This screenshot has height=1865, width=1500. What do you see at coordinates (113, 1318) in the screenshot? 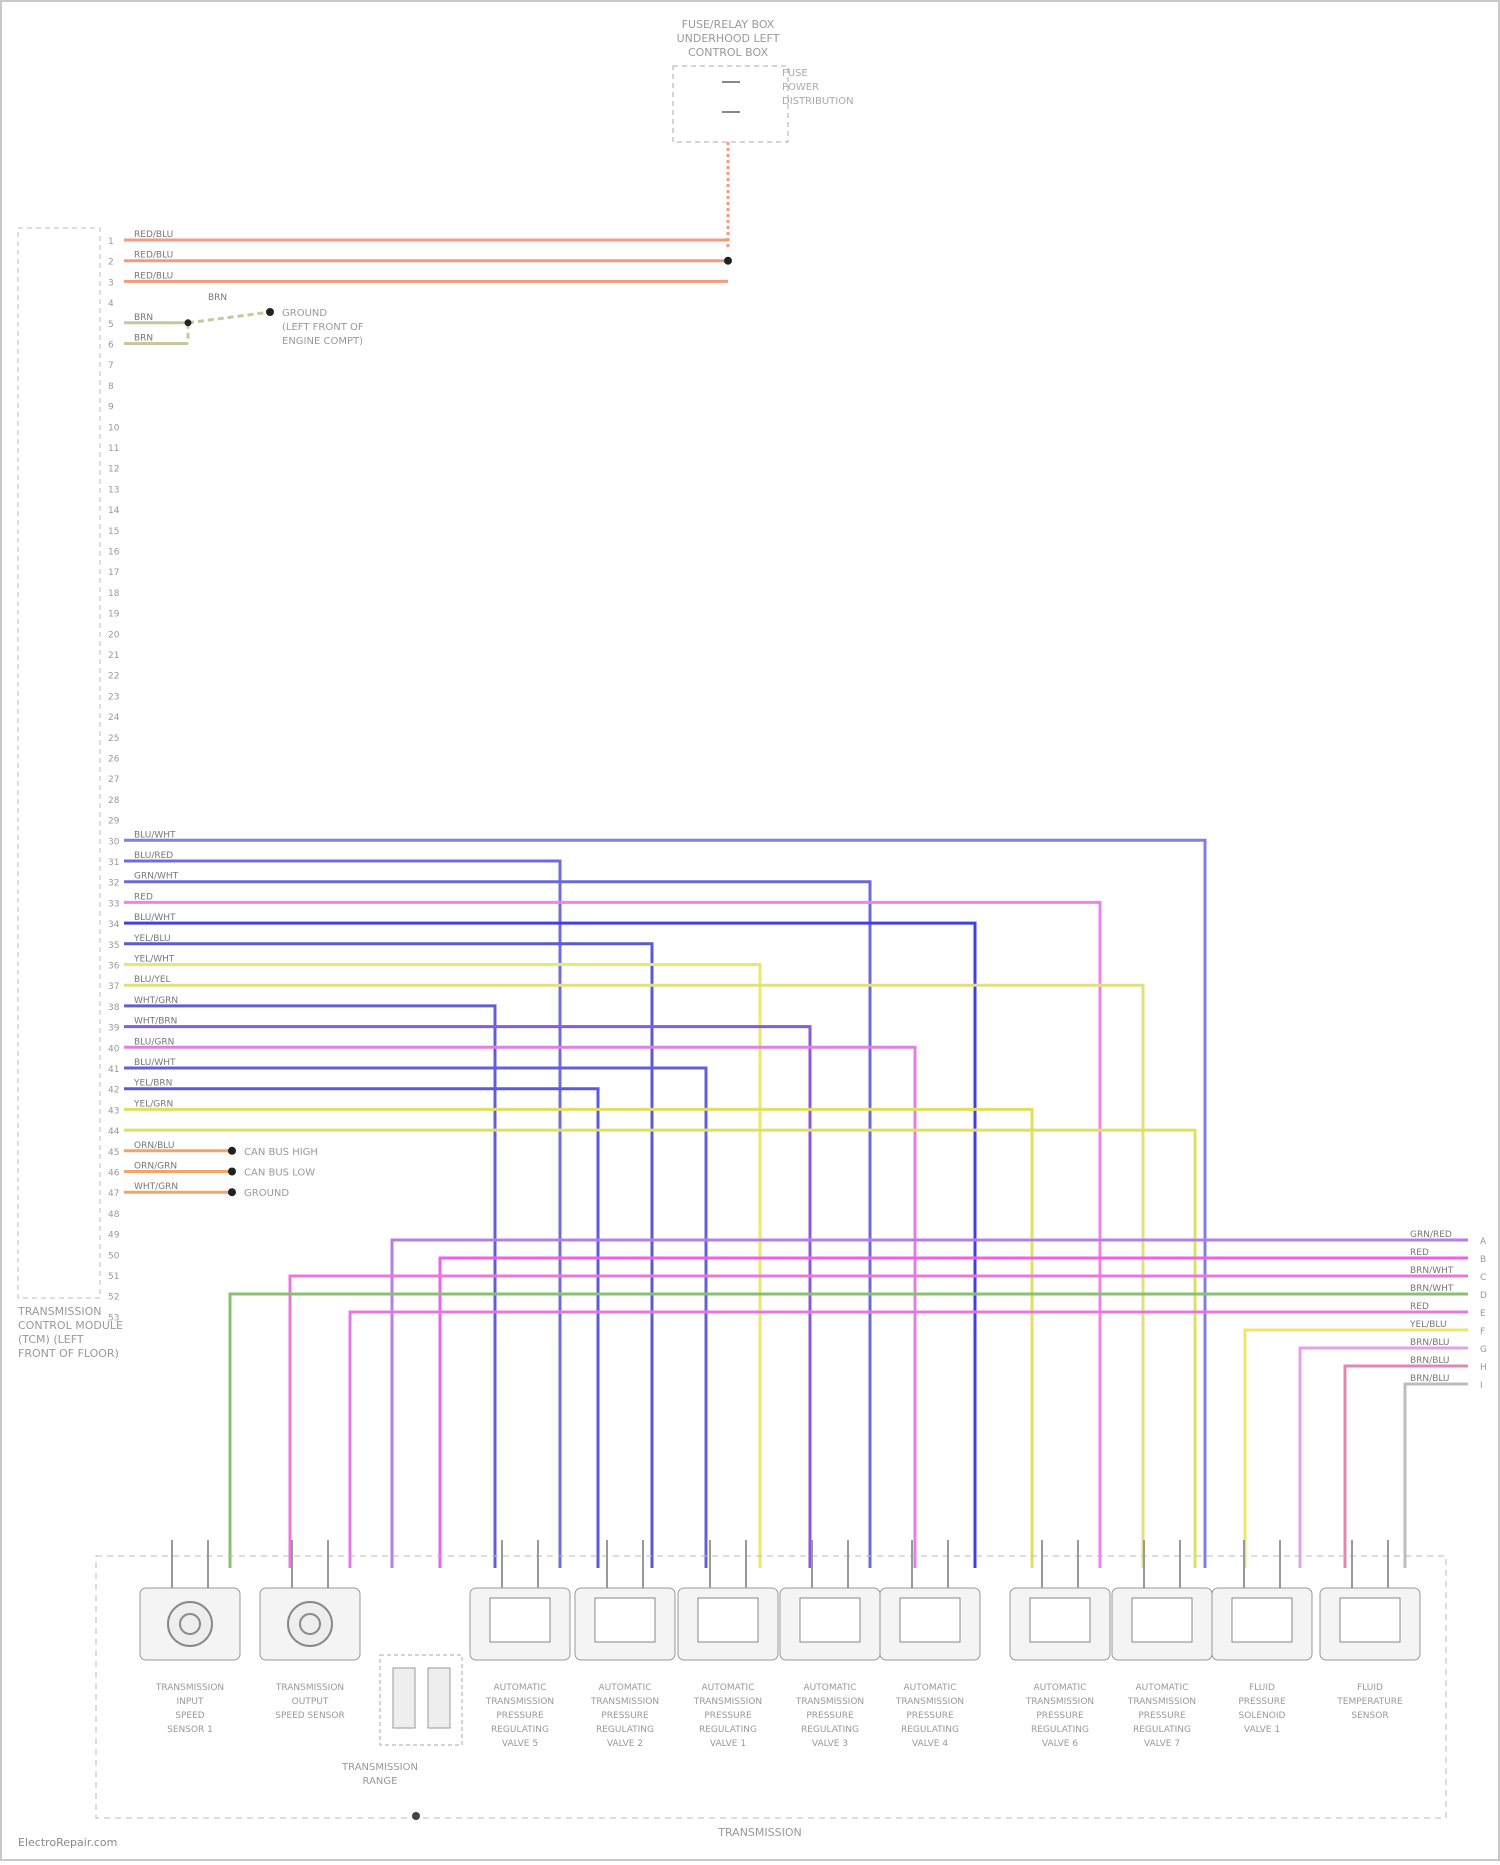
I see `tcm-pin-53: 53` at bounding box center [113, 1318].